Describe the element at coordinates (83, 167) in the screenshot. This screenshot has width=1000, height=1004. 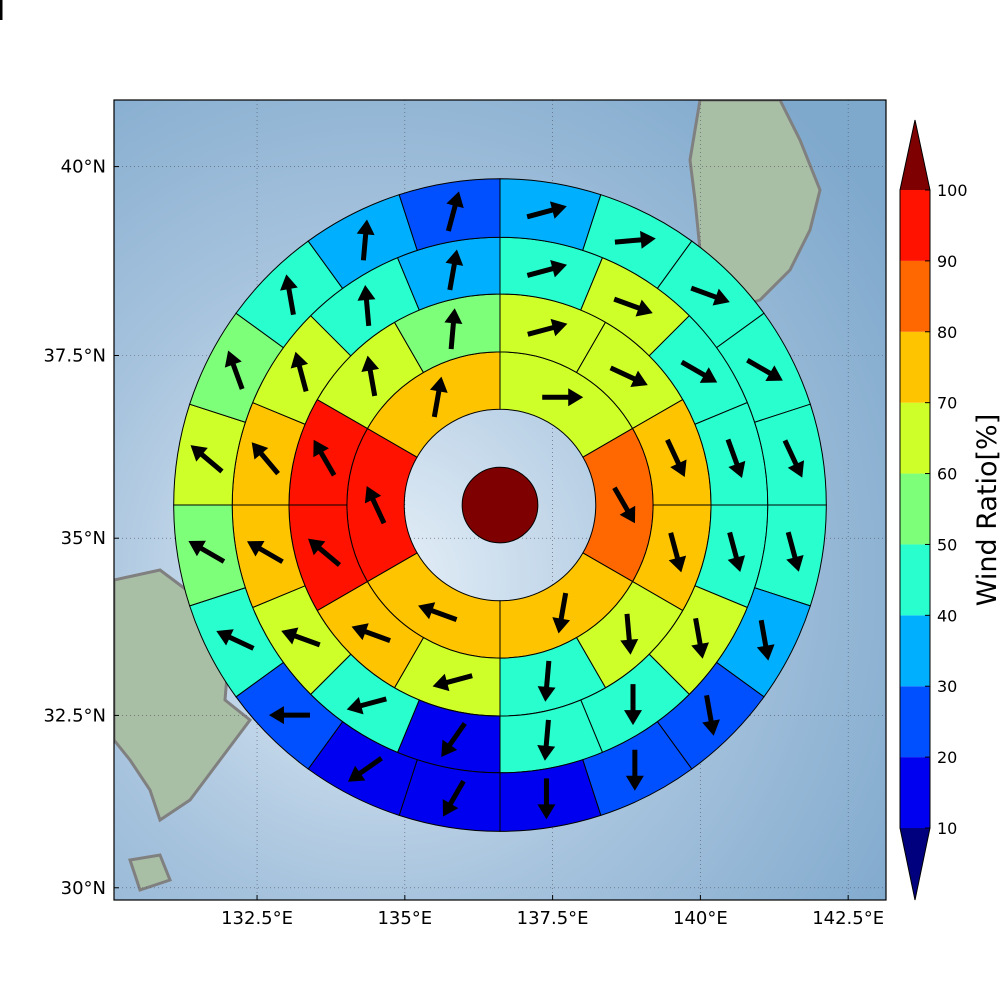
I see `y-tick-label: 40°N` at that location.